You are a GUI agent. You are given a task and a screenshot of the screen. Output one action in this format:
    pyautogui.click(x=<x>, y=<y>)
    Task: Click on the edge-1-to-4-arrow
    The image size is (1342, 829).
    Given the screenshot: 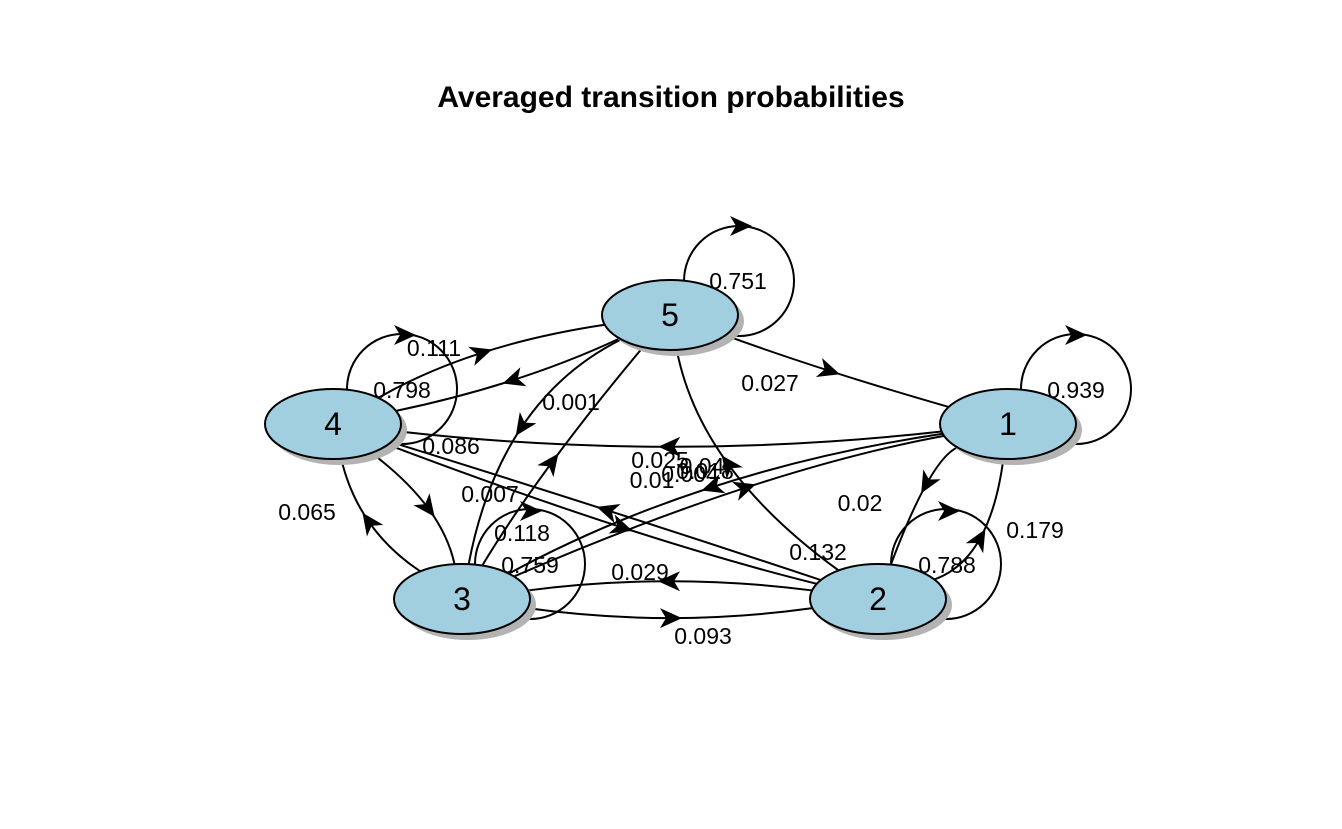 What is the action you would take?
    pyautogui.click(x=669, y=446)
    